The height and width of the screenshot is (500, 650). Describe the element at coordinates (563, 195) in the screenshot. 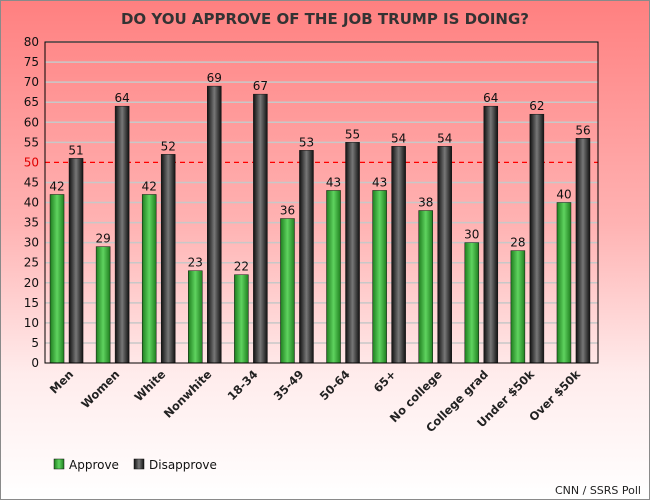

I see `data-label: 40` at that location.